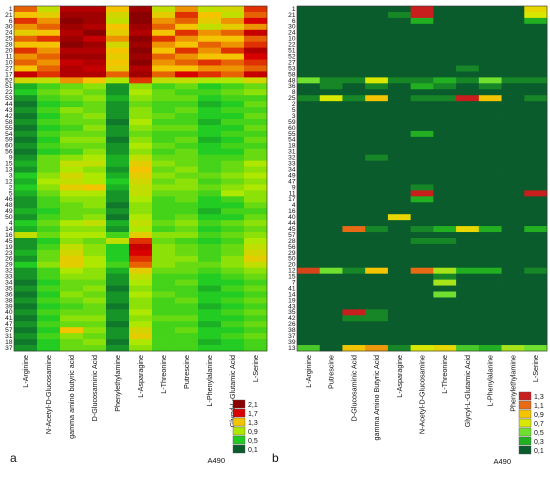  What do you see at coordinates (292, 86) in the screenshot?
I see `heatmap-b-row-label: 36` at bounding box center [292, 86].